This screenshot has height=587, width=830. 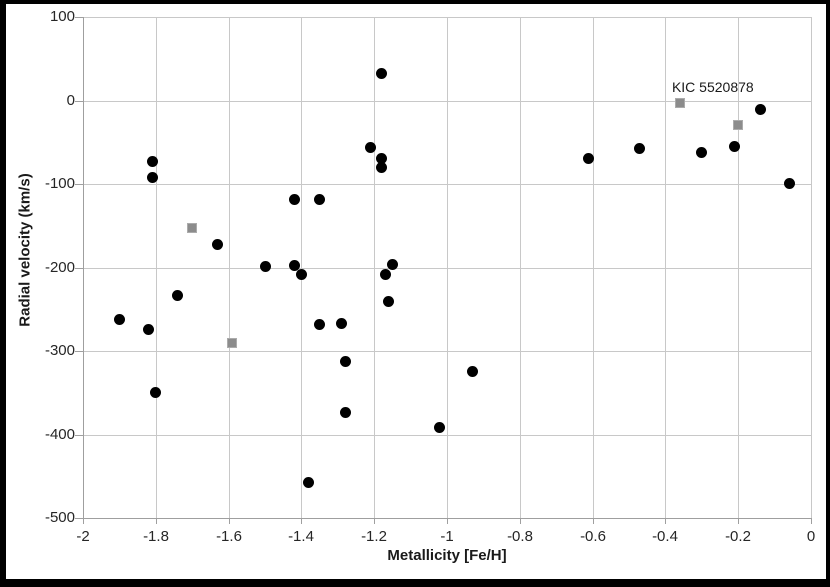 I want to click on y-tick-label: -300, so click(x=59, y=350).